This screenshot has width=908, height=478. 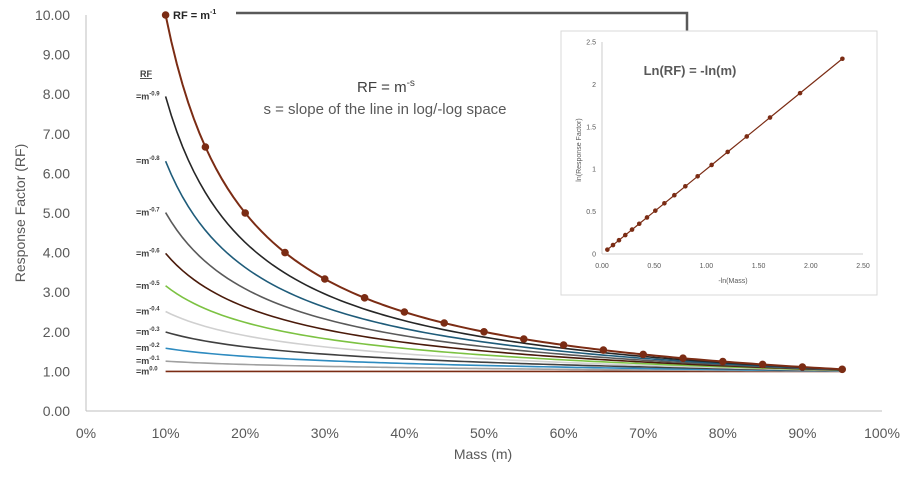 I want to click on x-tick-label: 0%, so click(x=86, y=433).